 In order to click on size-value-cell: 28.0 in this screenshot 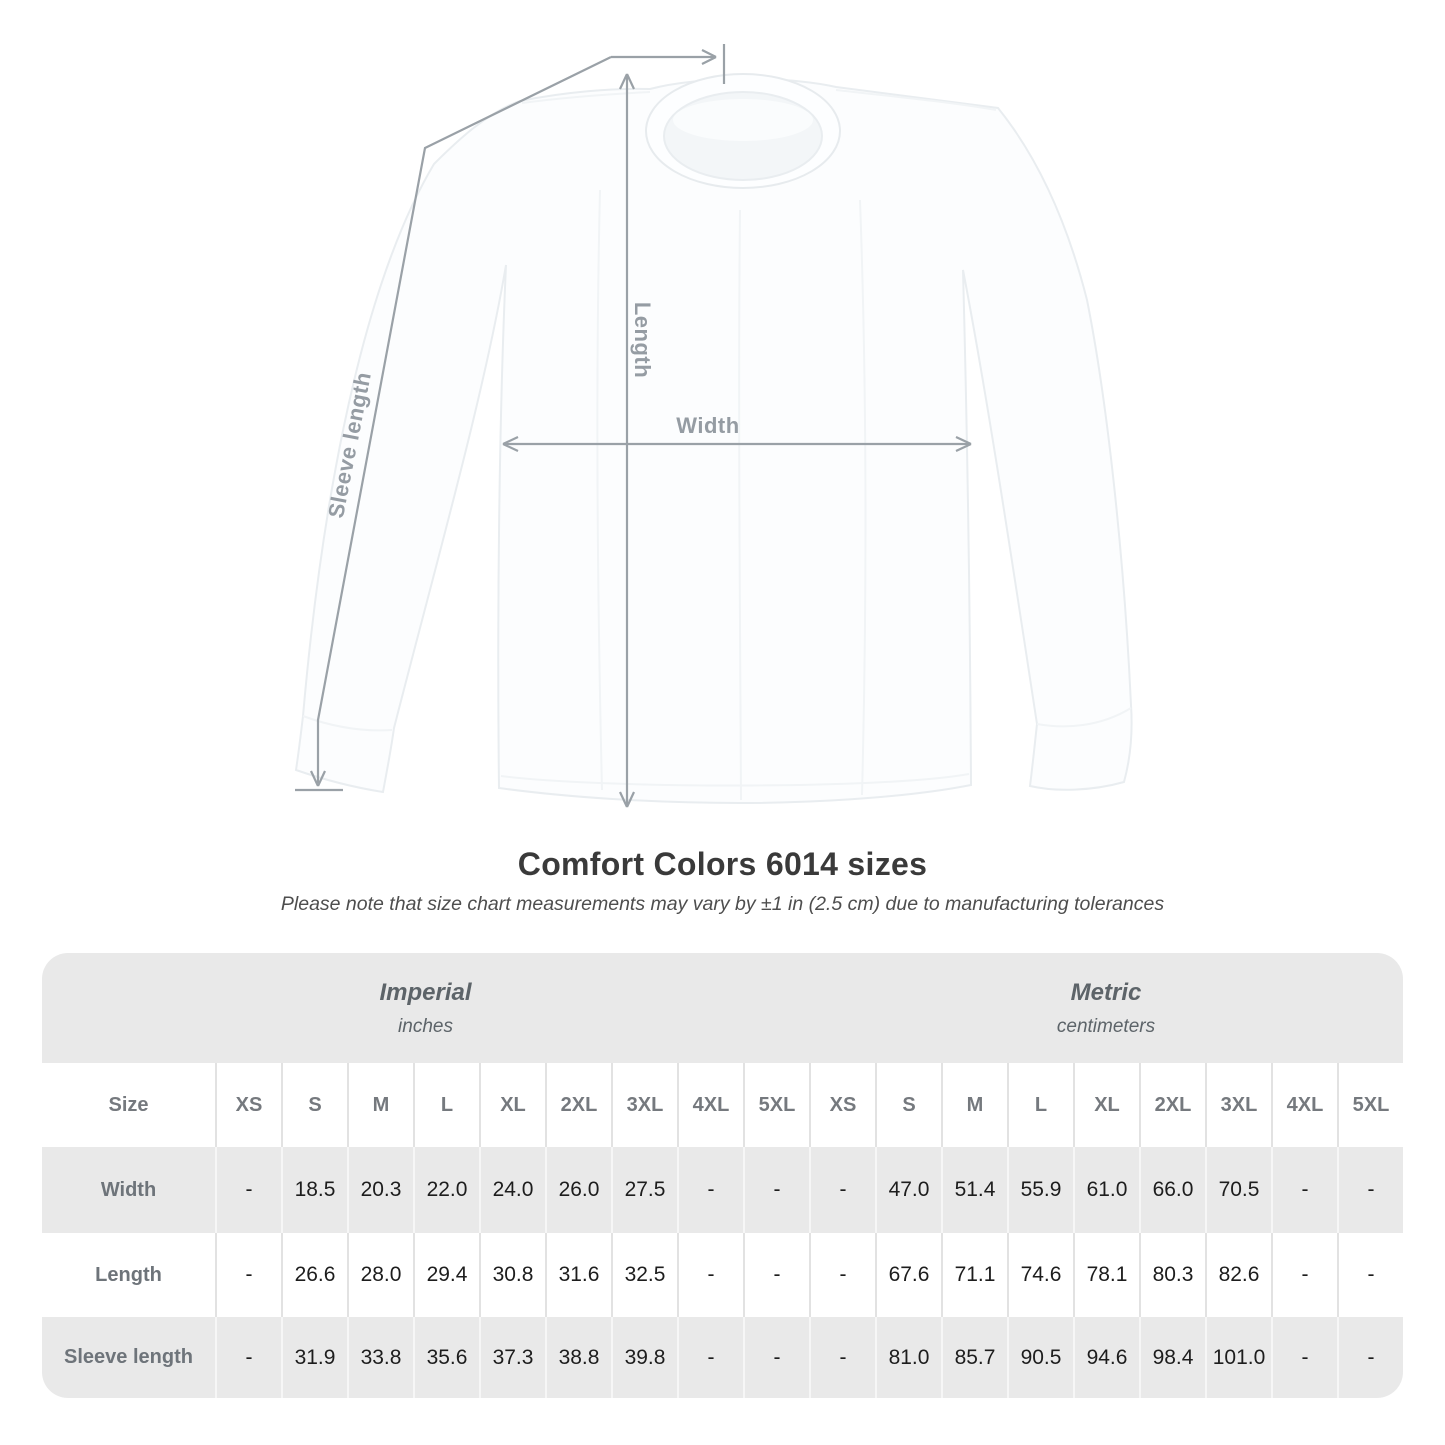, I will do `click(380, 1275)`.